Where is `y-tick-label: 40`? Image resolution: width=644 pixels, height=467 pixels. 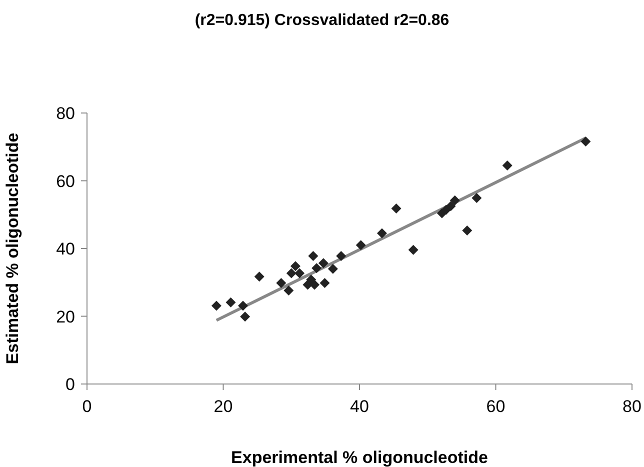
y-tick-label: 40 is located at coordinates (65, 249).